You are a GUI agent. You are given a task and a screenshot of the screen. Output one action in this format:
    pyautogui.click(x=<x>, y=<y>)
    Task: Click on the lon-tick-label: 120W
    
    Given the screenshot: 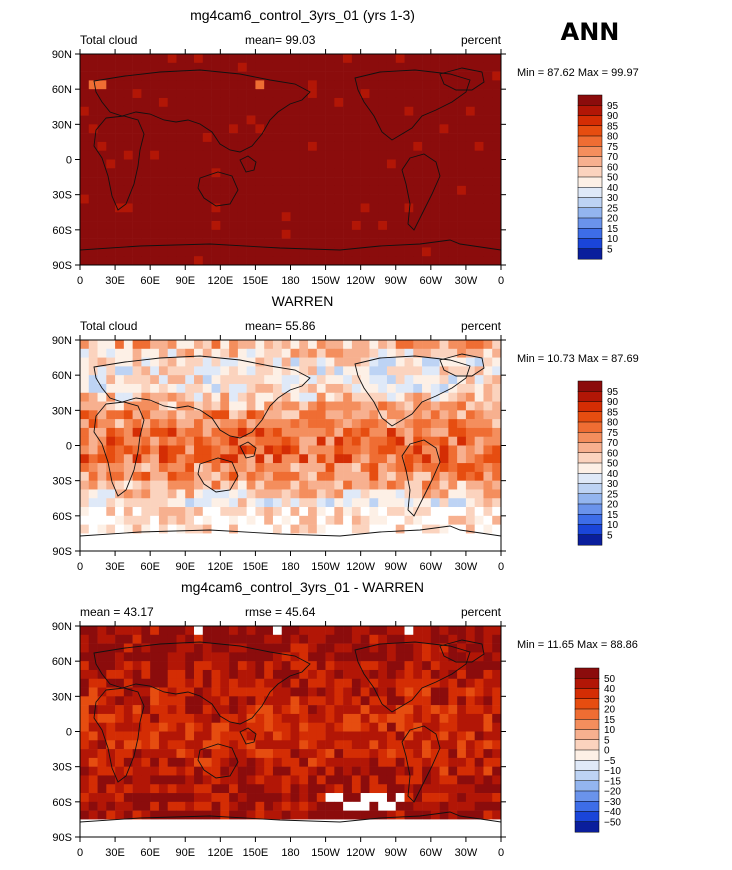 What is the action you would take?
    pyautogui.click(x=360, y=853)
    